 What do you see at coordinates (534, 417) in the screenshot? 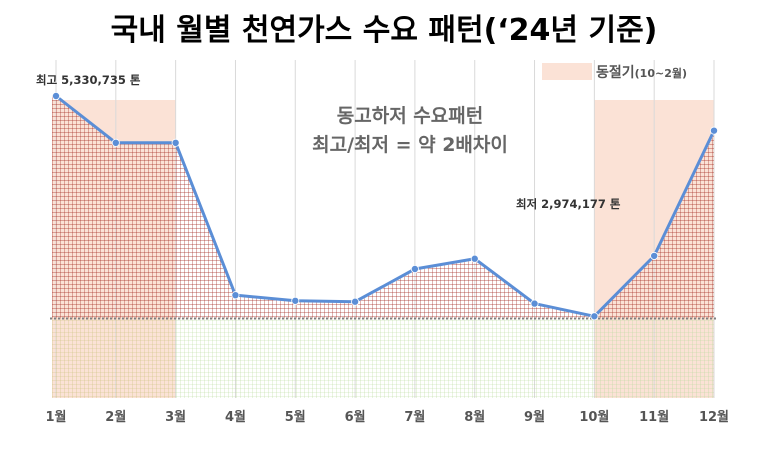
I see `x-tick-label: 9월` at bounding box center [534, 417].